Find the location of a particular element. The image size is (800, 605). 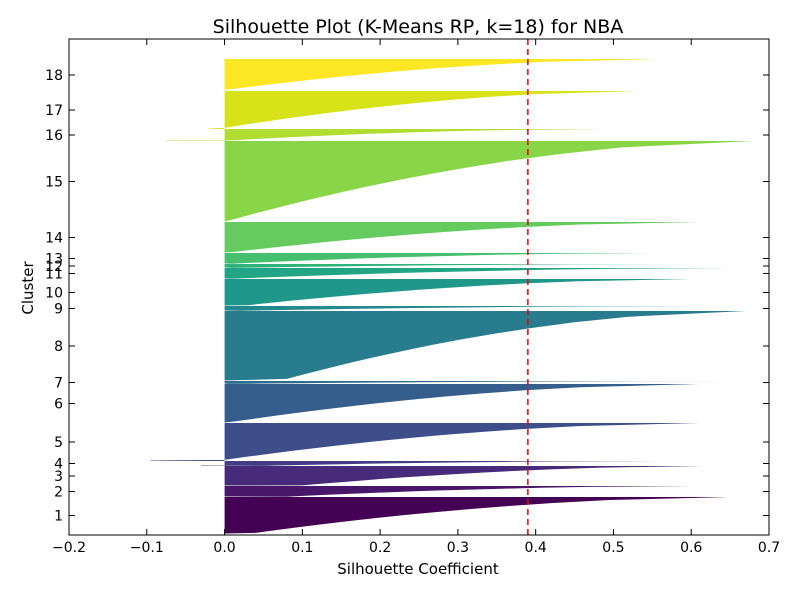

y-tick-label: 16 is located at coordinates (54, 136).